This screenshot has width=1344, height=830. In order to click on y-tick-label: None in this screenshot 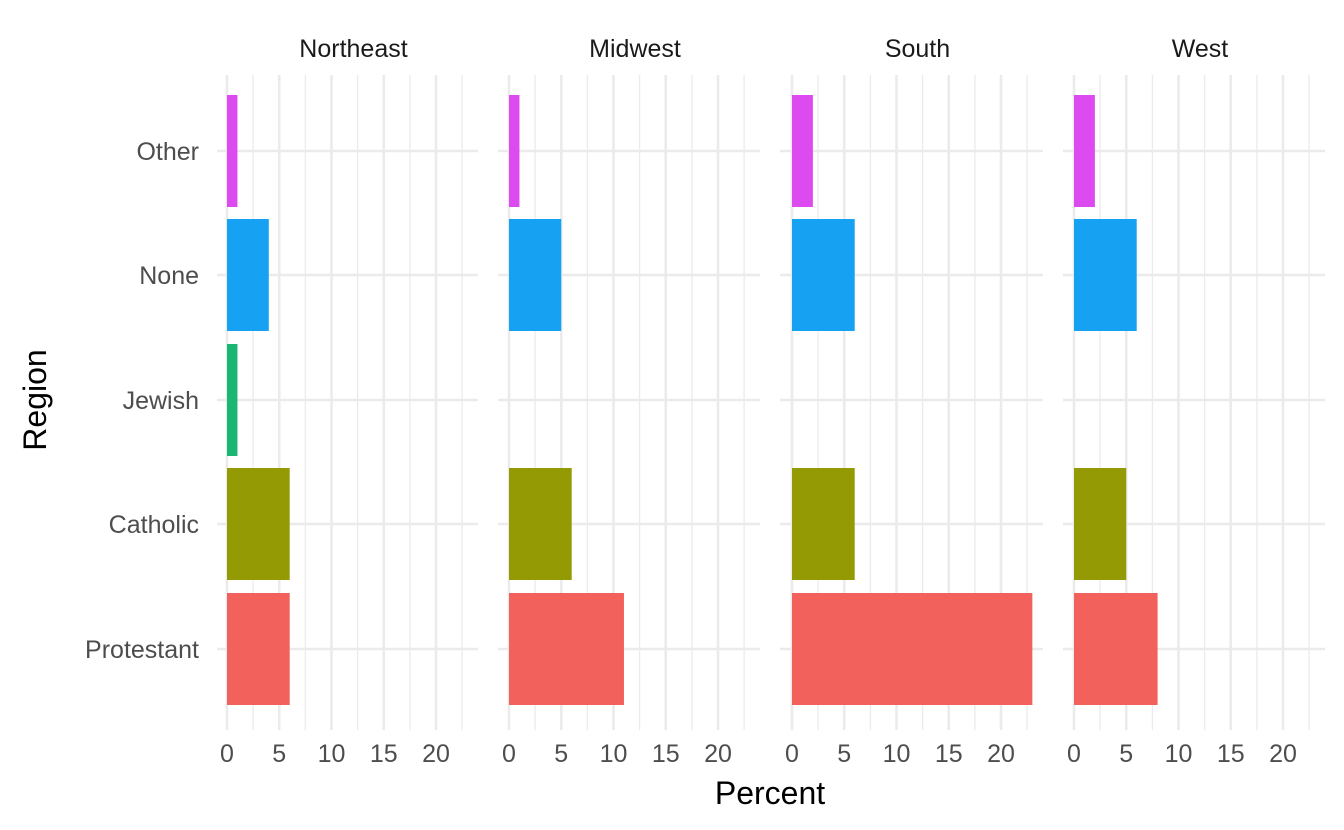, I will do `click(169, 276)`.